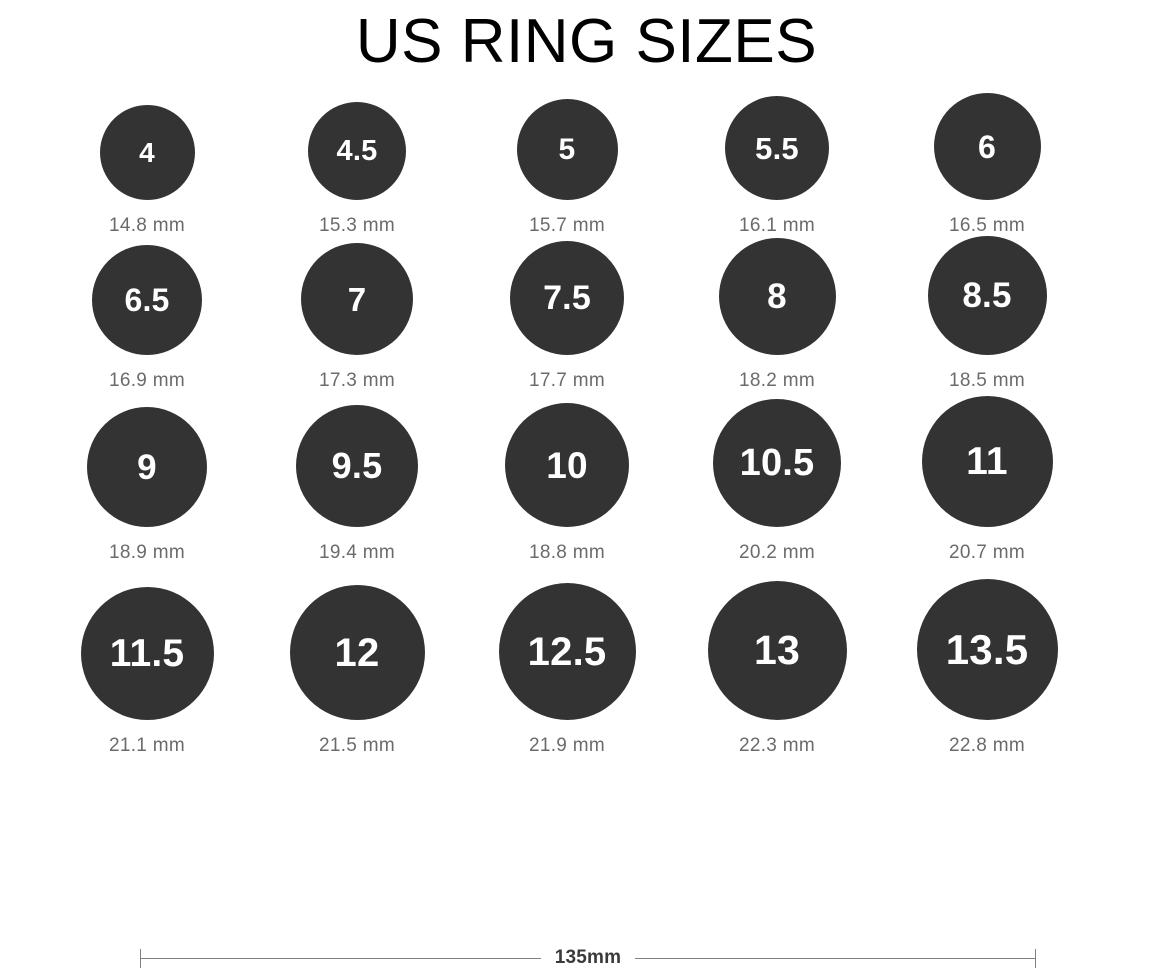  I want to click on circle-slot: 13, so click(777, 650).